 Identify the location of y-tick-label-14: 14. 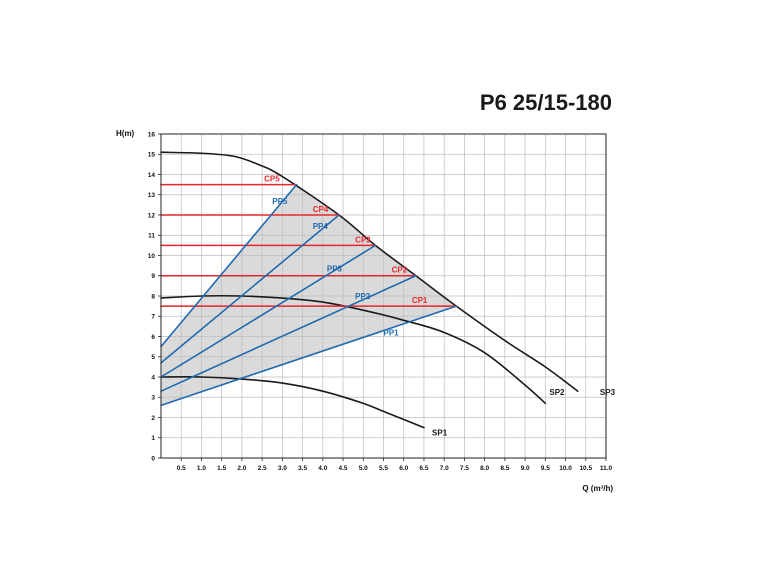
(152, 175).